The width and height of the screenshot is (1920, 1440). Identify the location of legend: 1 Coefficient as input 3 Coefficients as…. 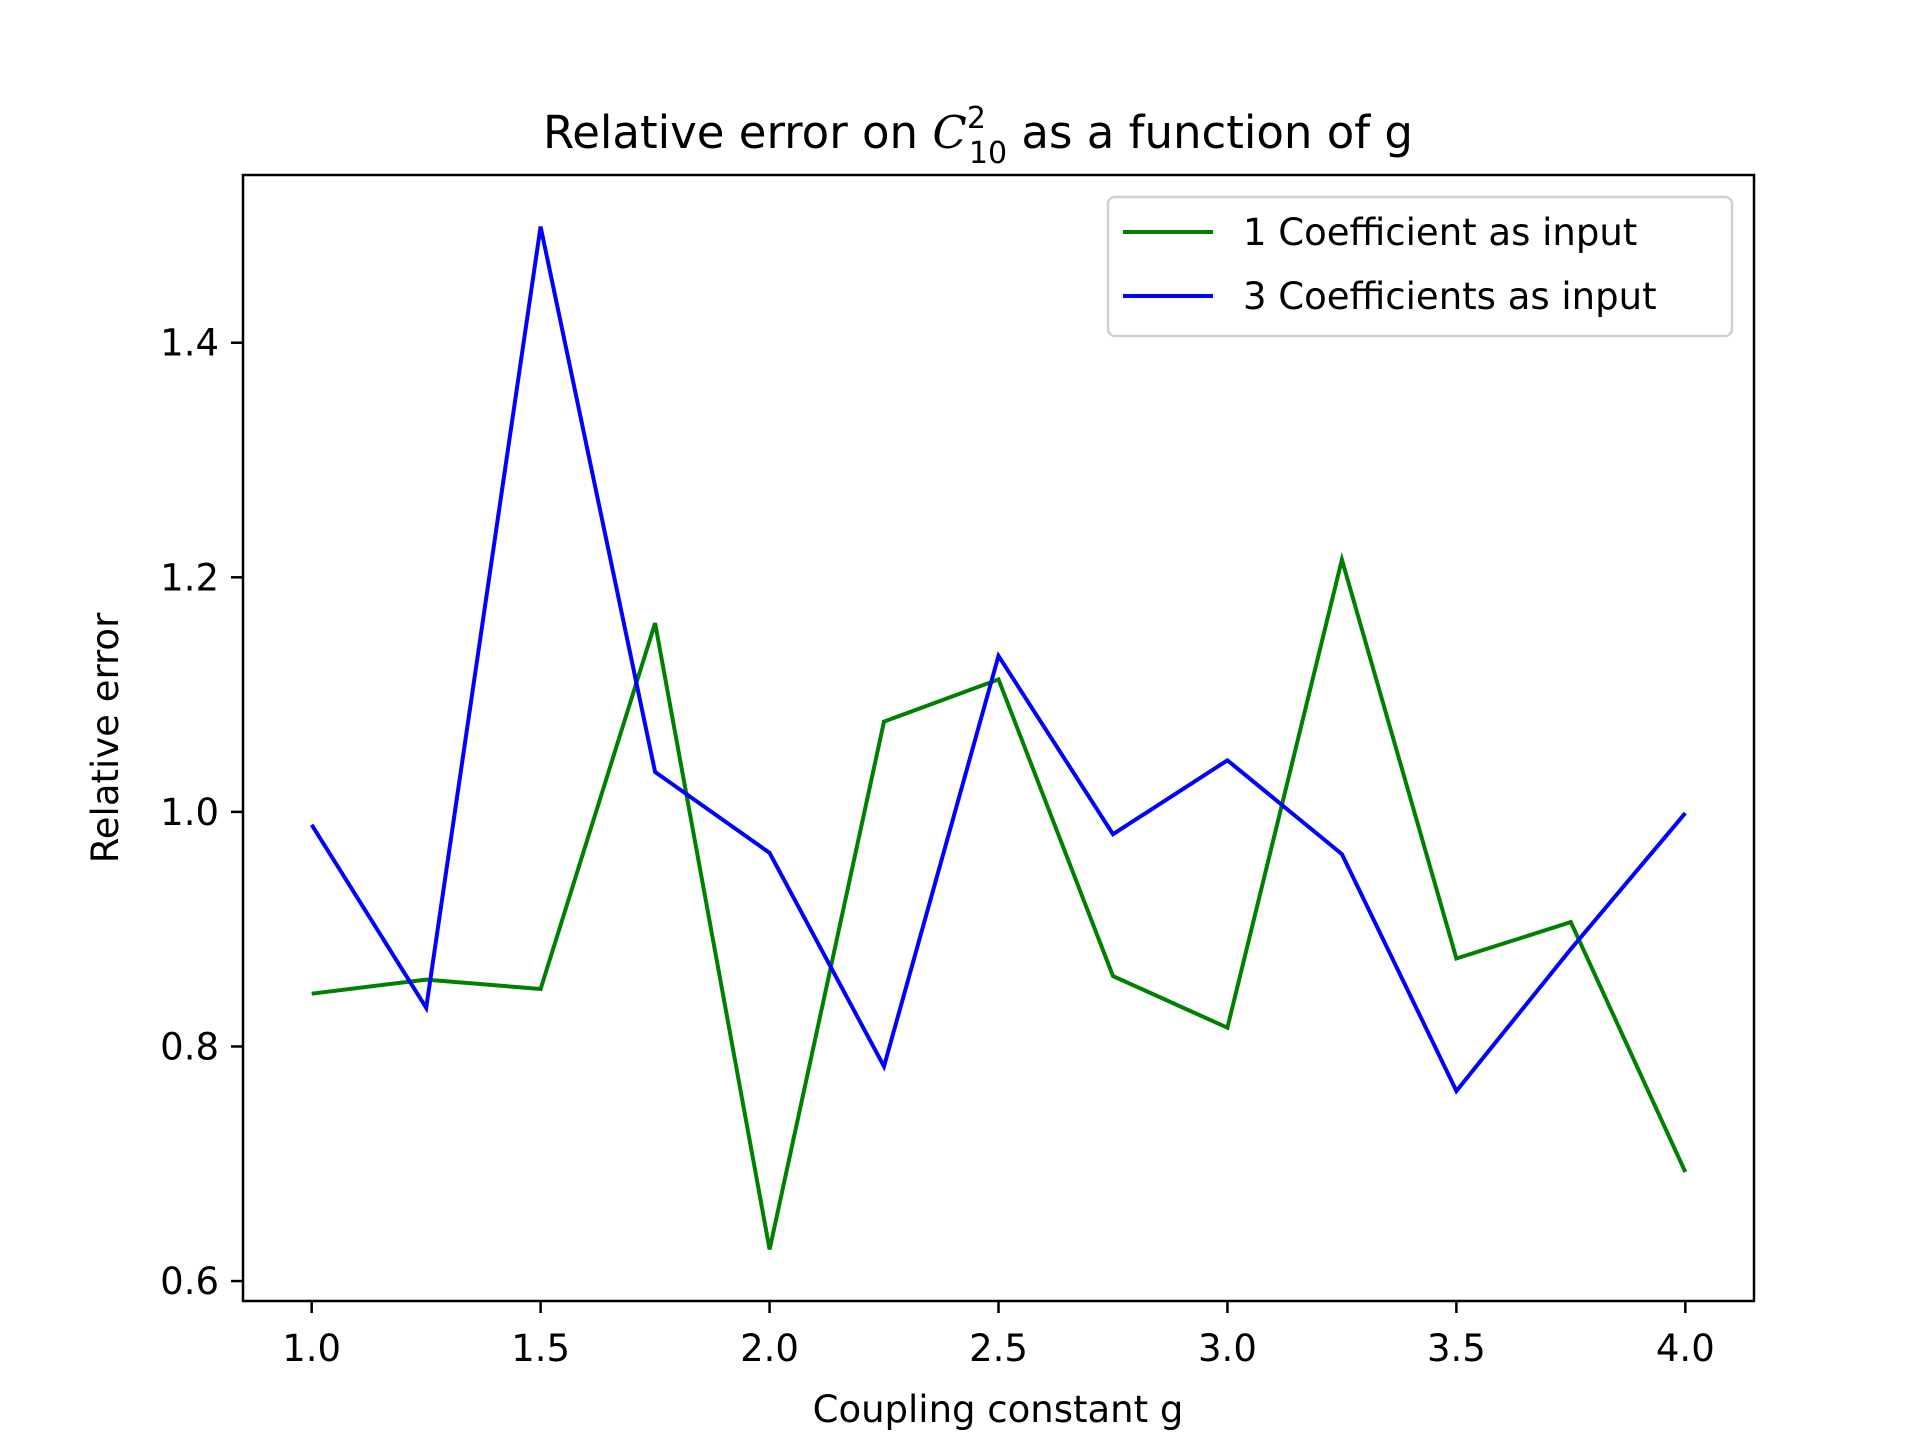
(1420, 266).